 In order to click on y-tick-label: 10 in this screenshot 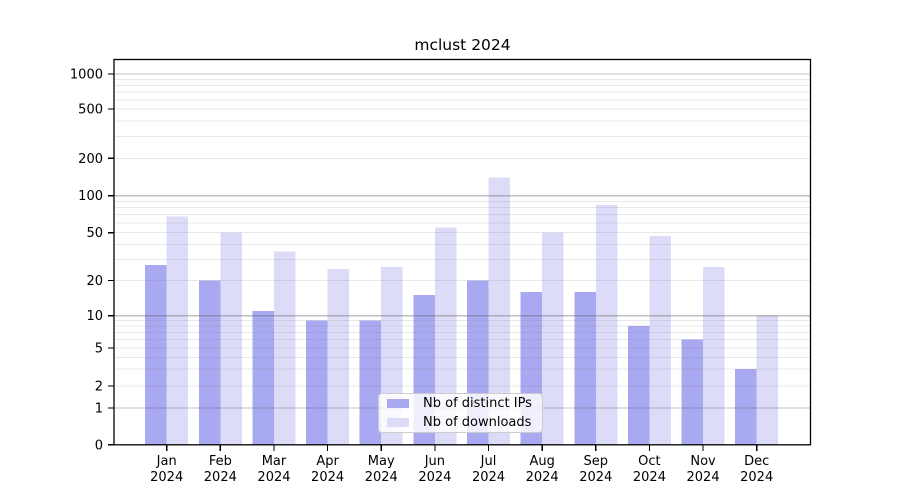, I will do `click(94, 316)`.